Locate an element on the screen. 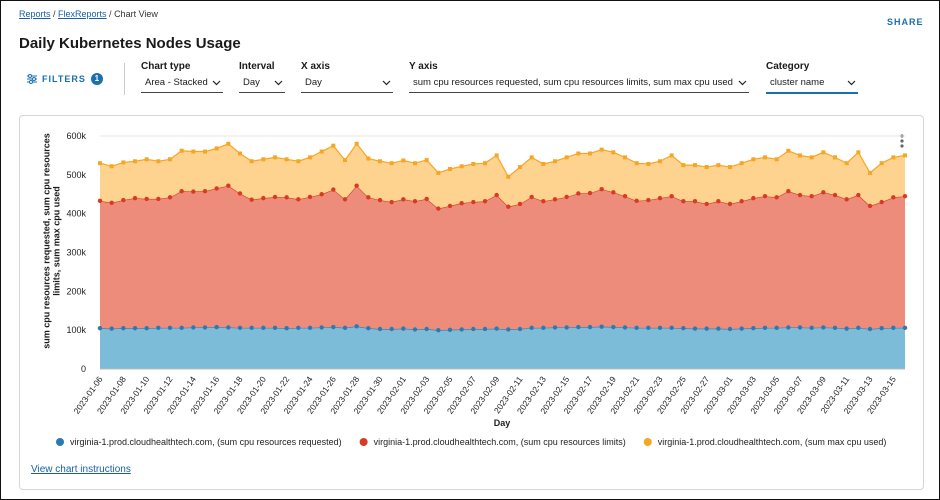 The image size is (940, 500). share-button: SHARE is located at coordinates (905, 22).